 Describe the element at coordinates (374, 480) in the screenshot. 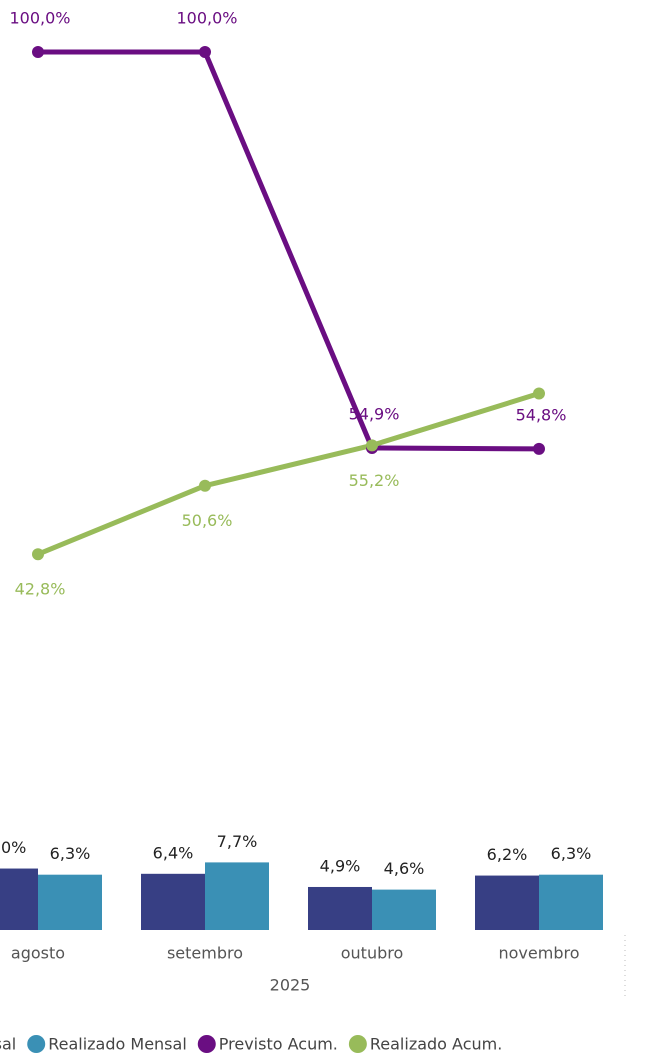

I see `line-label: 55,2%` at that location.